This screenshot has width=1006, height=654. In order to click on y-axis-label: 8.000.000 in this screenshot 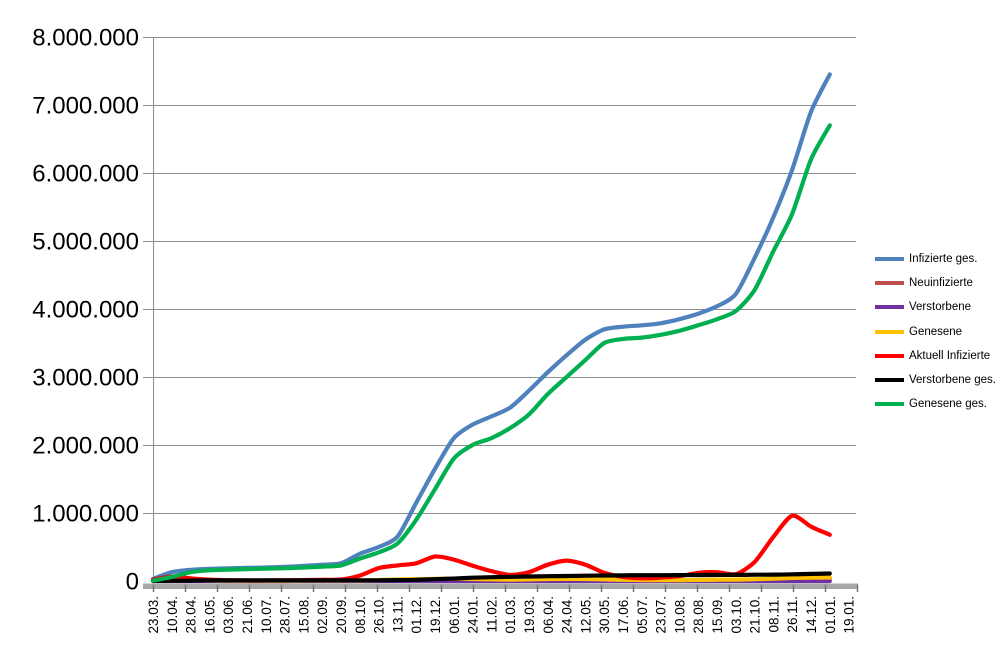, I will do `click(85, 38)`.